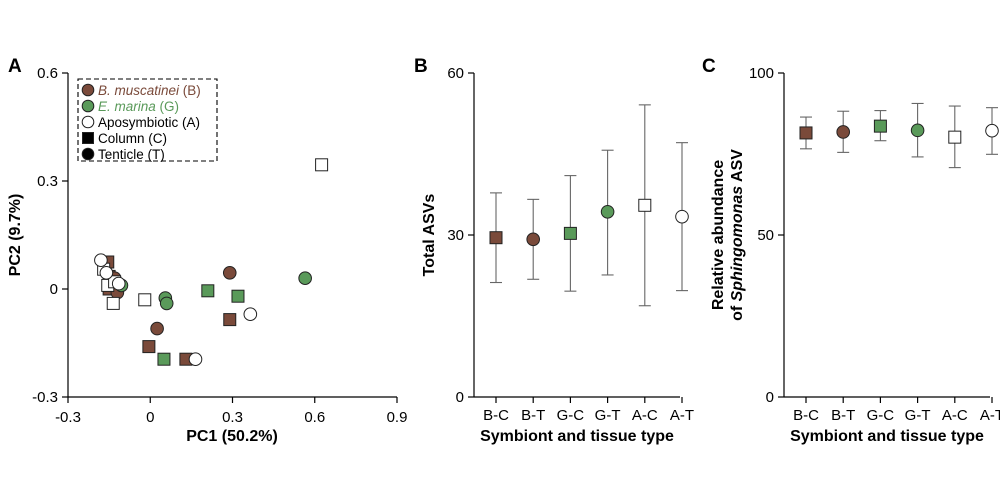 Image resolution: width=1000 pixels, height=500 pixels. What do you see at coordinates (737, 167) in the screenshot?
I see `ylabel-suffix: ASV` at bounding box center [737, 167].